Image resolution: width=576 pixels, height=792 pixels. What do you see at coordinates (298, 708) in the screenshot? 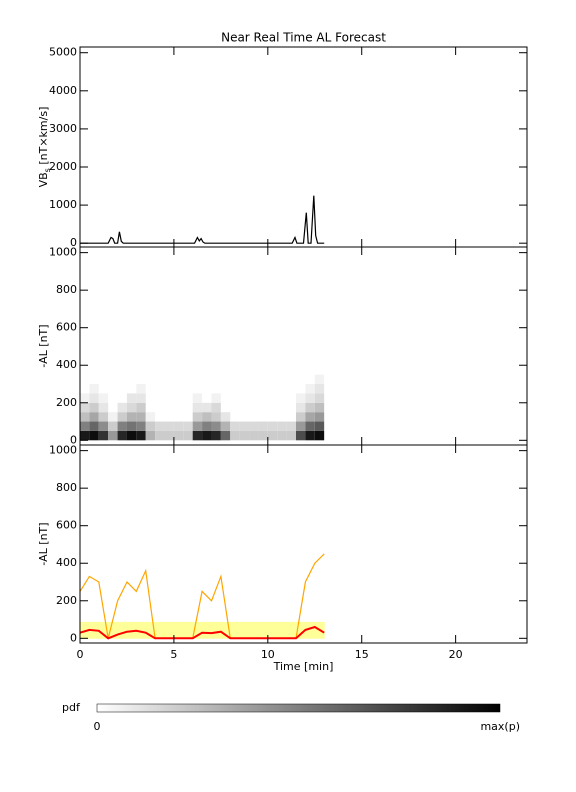
I see `colorbar` at bounding box center [298, 708].